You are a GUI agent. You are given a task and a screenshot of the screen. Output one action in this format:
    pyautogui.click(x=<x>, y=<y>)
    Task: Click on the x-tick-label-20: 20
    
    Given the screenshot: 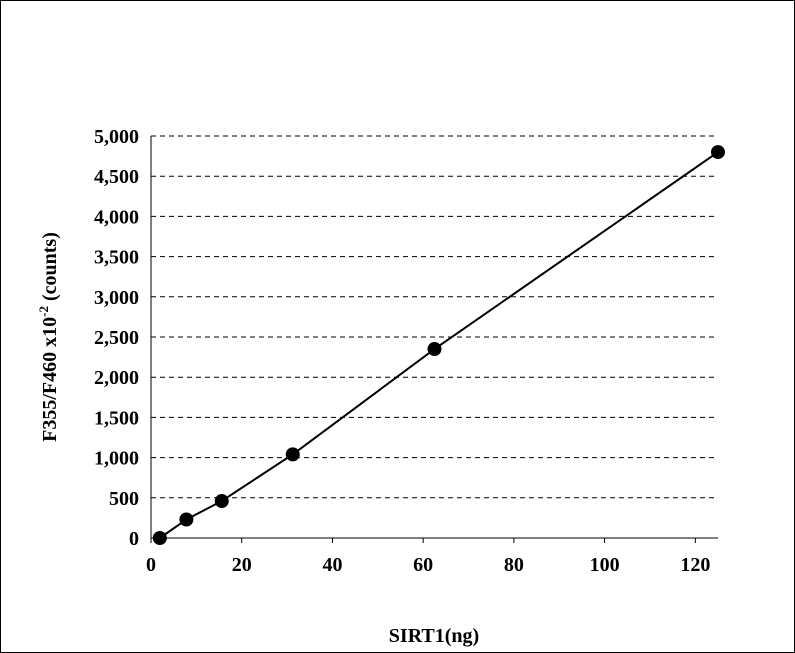 What is the action you would take?
    pyautogui.click(x=242, y=565)
    